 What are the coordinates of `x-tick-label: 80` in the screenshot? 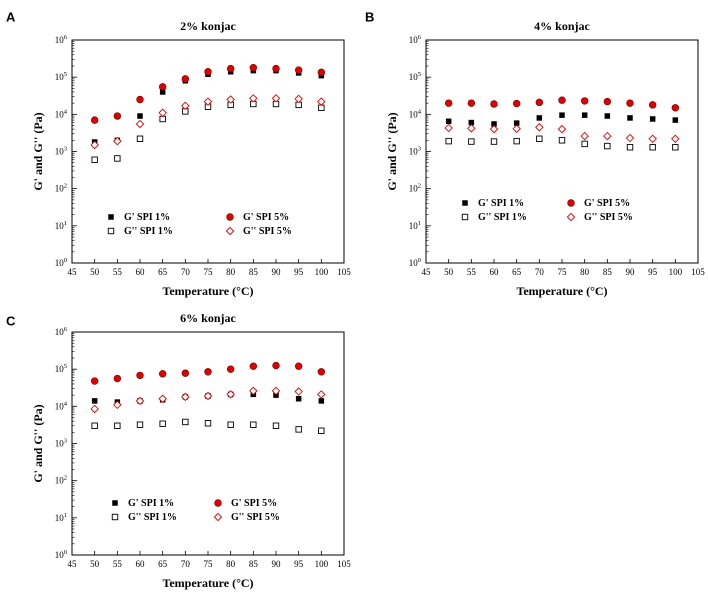 It's located at (231, 272).